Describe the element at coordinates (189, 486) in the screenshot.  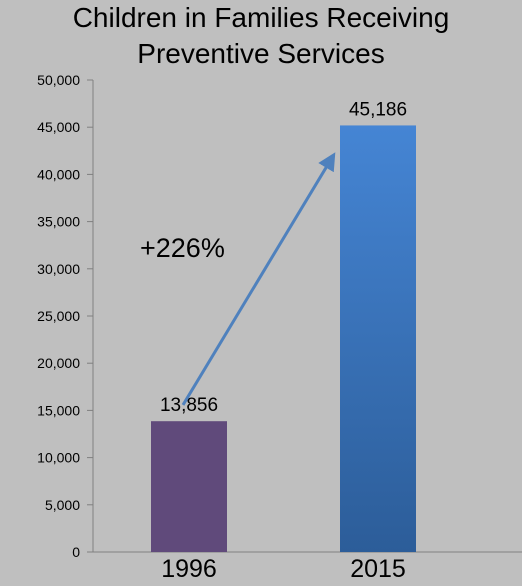
I see `bar-1996` at that location.